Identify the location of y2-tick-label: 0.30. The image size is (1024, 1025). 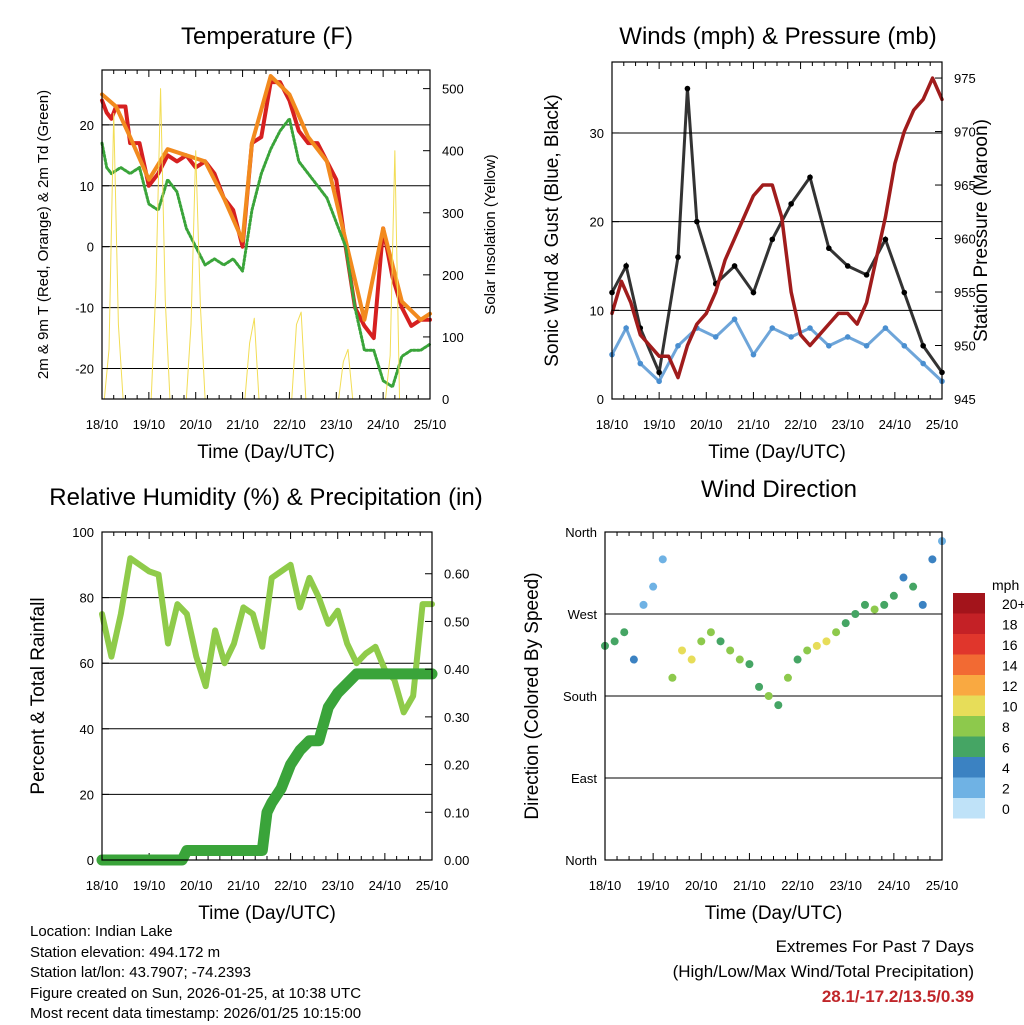
(456, 717).